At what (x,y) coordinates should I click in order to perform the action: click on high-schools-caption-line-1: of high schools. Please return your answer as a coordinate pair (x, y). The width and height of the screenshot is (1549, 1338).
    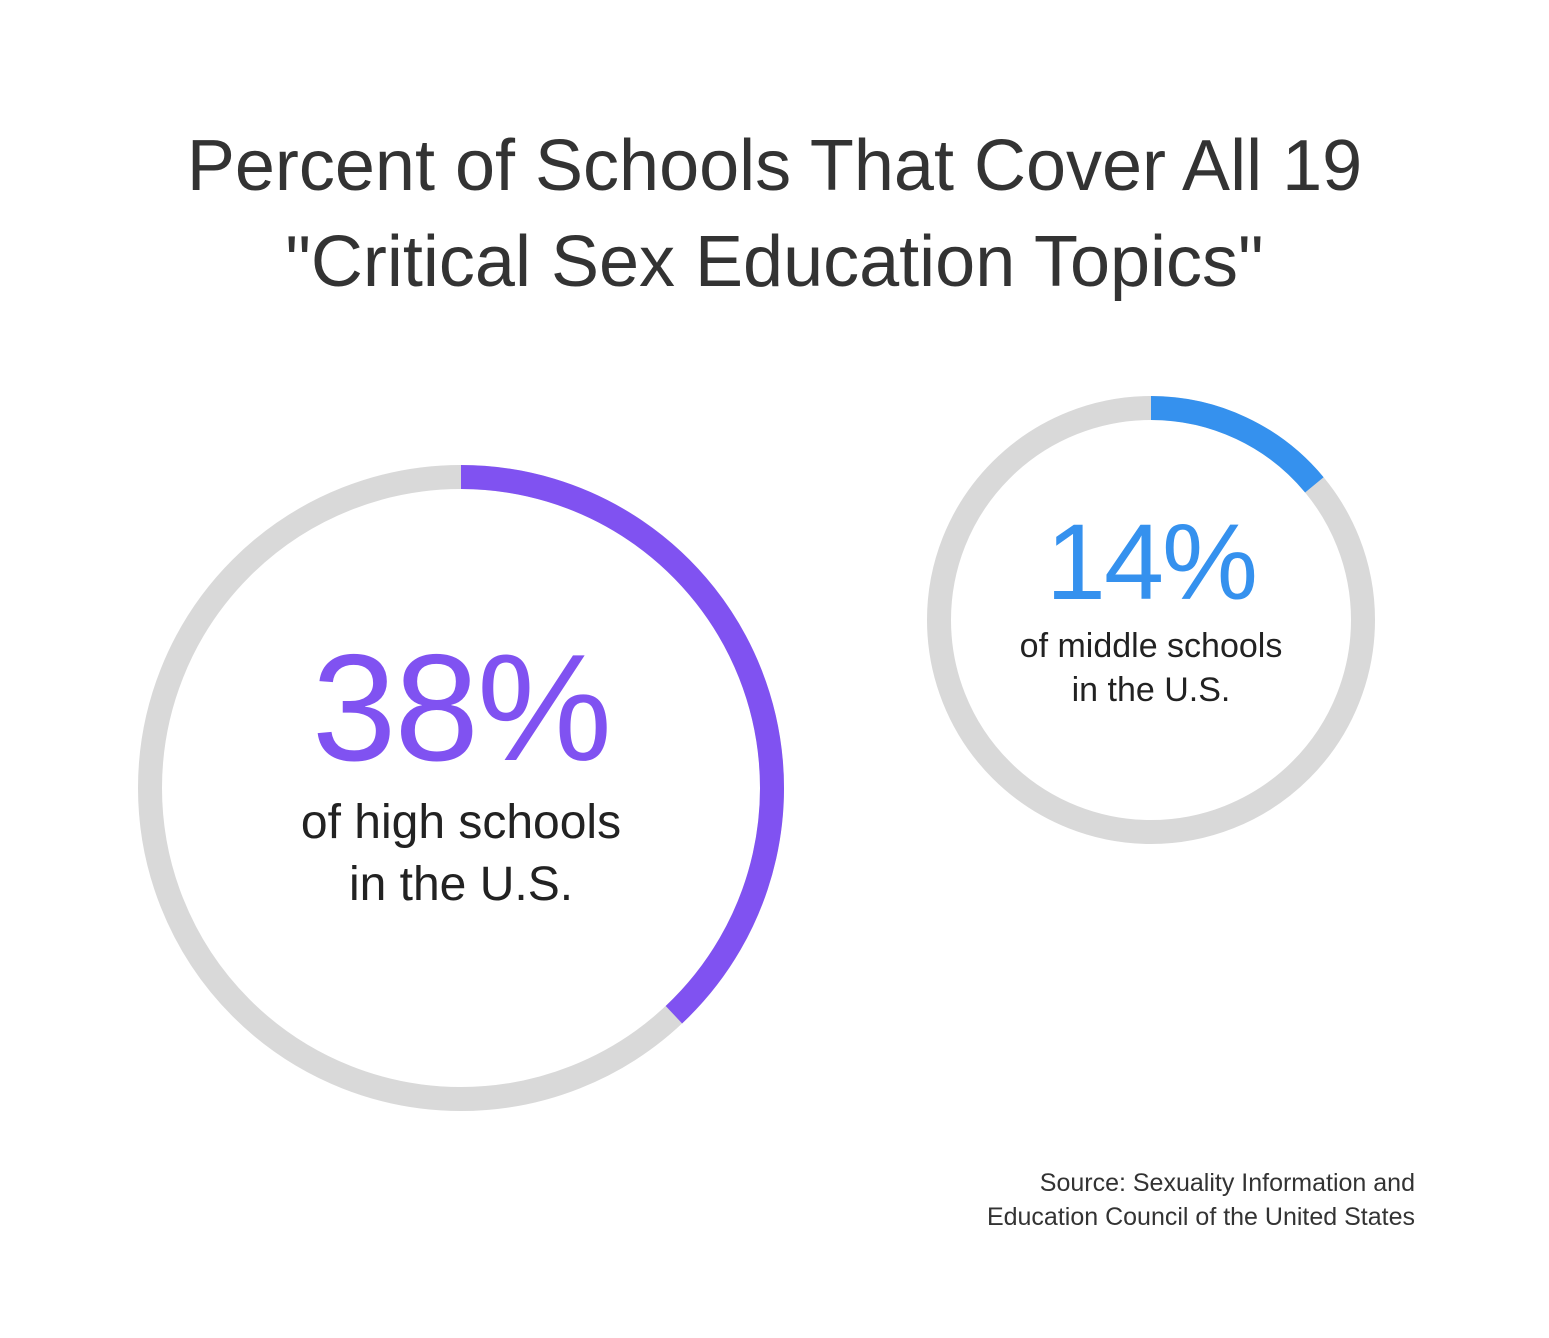
    Looking at the image, I should click on (461, 822).